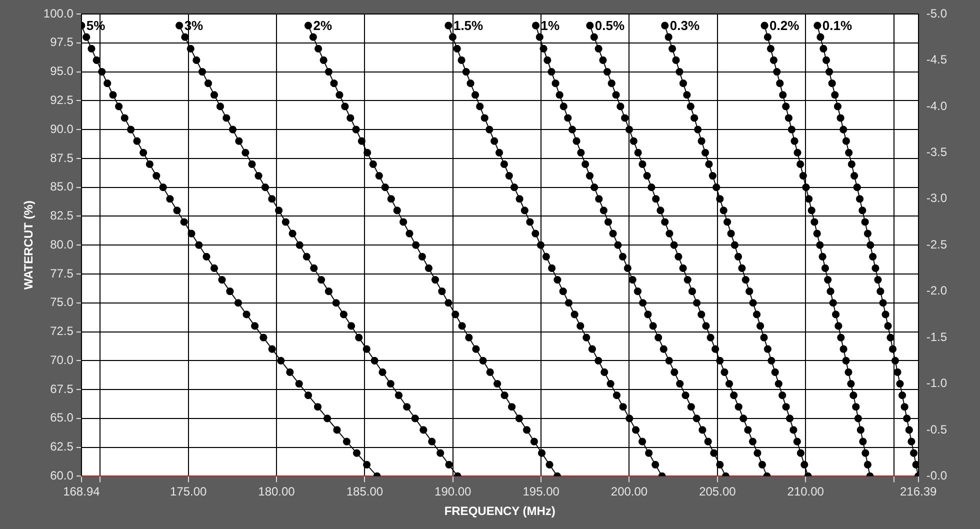 This screenshot has height=529, width=980. What do you see at coordinates (937, 383) in the screenshot?
I see `y2-tick-label: -1.0` at bounding box center [937, 383].